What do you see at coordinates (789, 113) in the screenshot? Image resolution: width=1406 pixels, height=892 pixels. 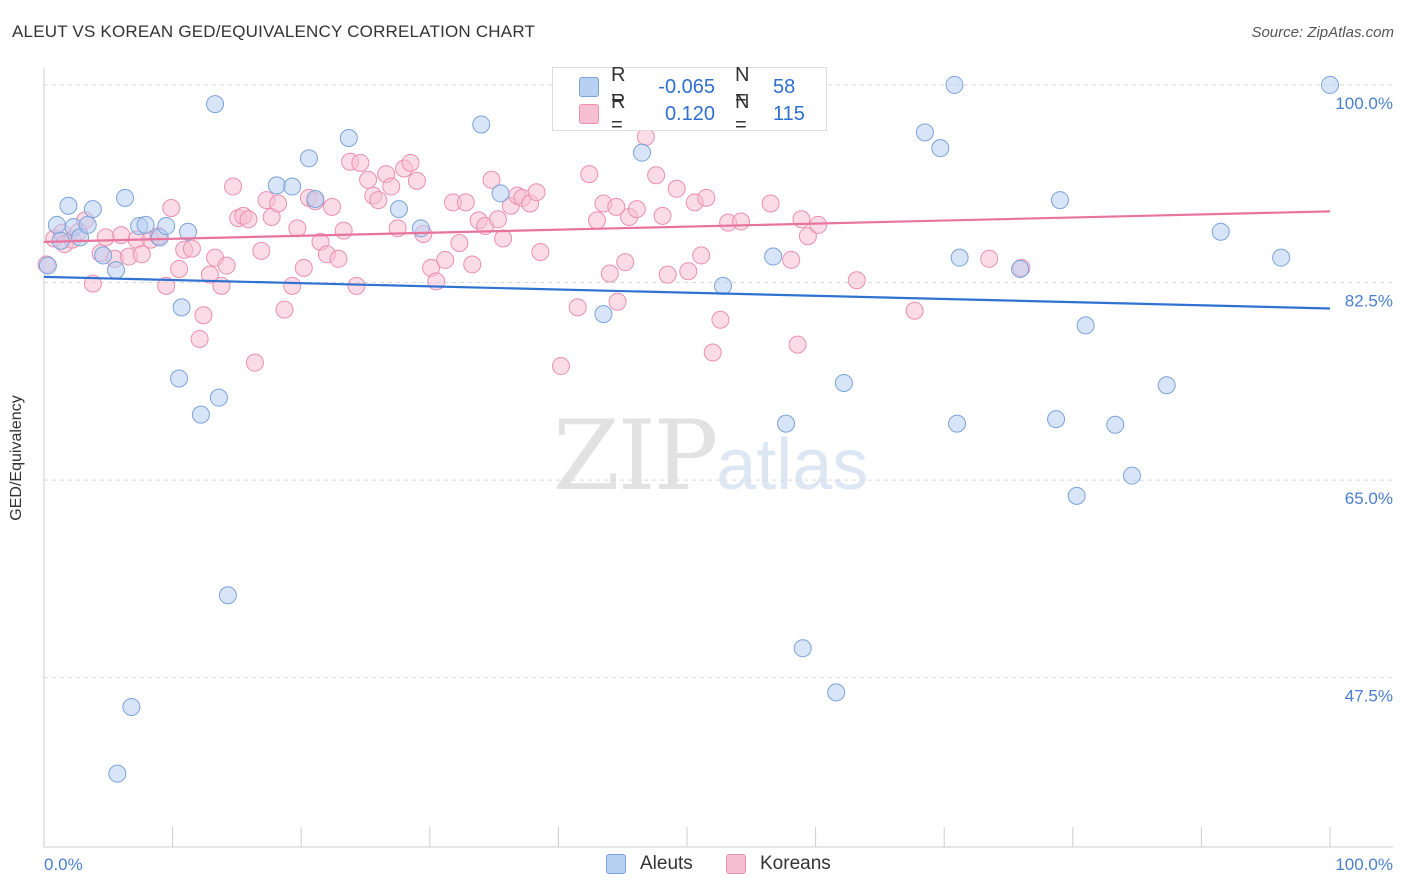 I see `legend-n-value: 115` at bounding box center [789, 113].